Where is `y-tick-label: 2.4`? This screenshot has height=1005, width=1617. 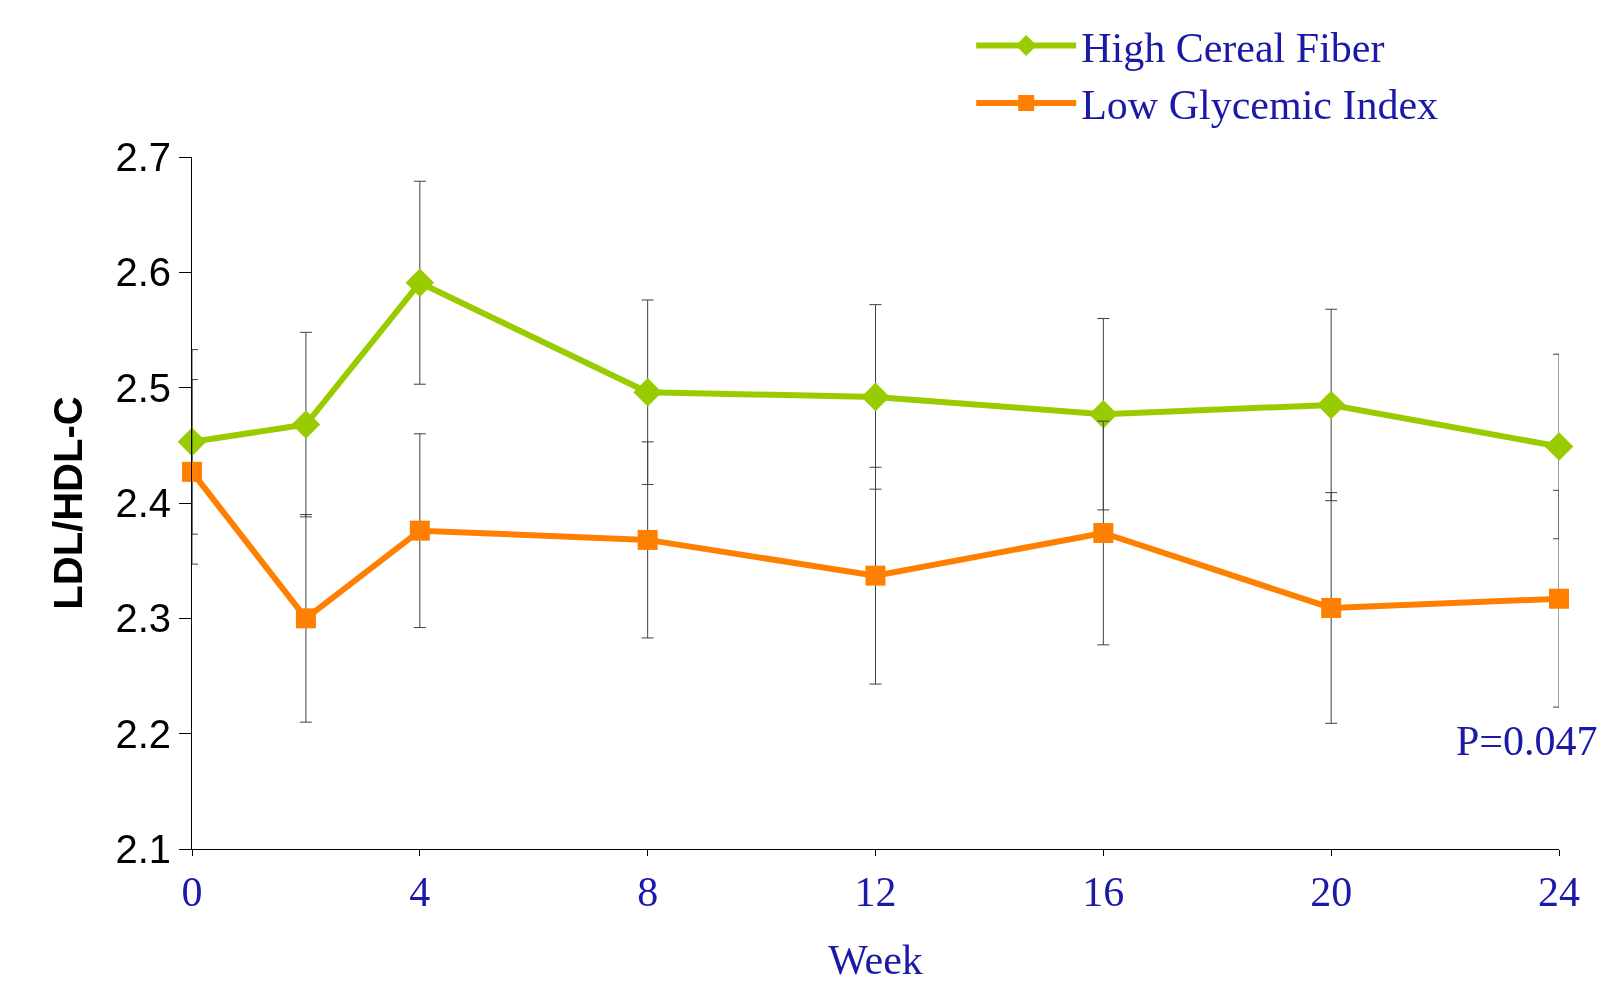
y-tick-label: 2.4 is located at coordinates (143, 503).